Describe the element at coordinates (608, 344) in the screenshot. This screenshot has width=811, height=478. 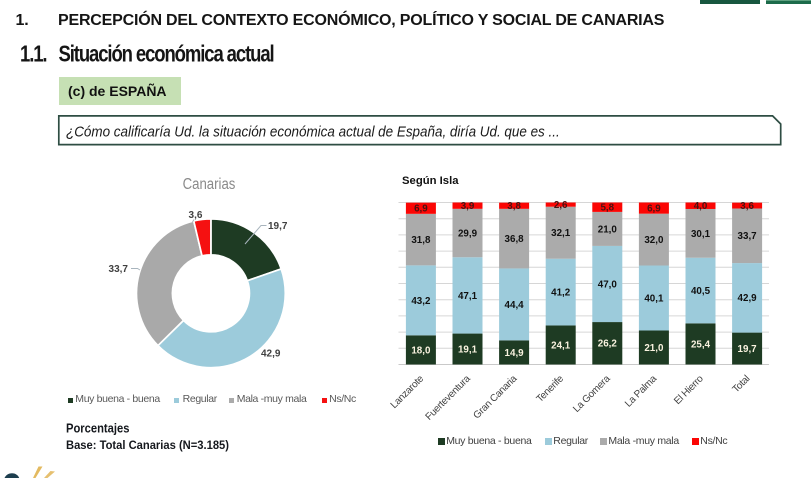
I see `svg-text: 26,2` at that location.